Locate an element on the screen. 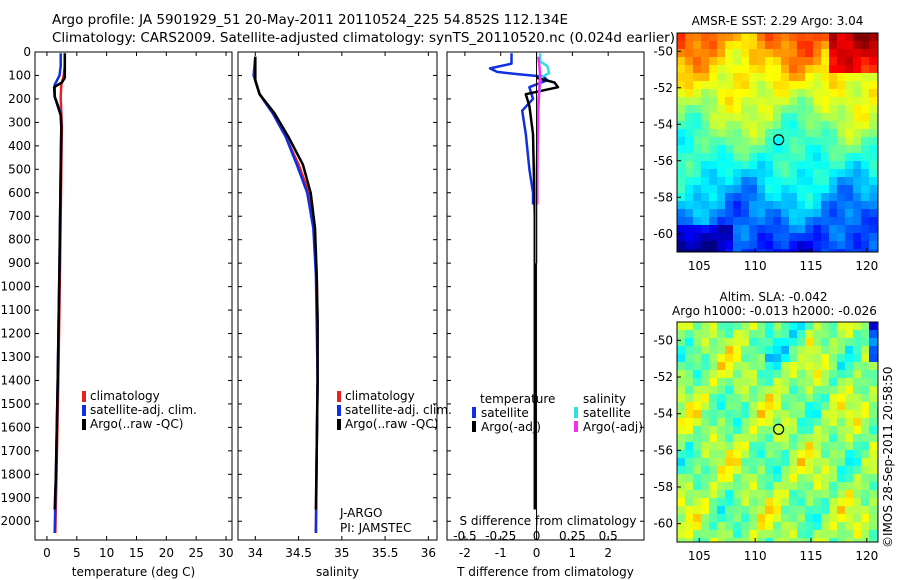 The image size is (900, 580). x-tick-label: 25 is located at coordinates (196, 553).